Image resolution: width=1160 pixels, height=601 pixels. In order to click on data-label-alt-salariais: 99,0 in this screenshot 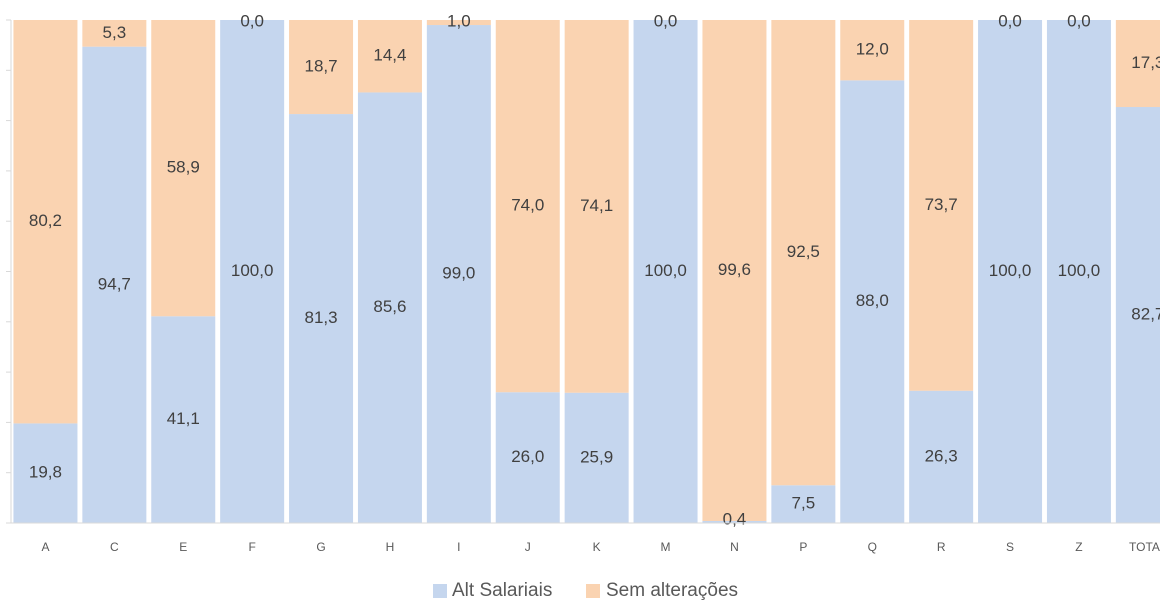, I will do `click(458, 272)`.